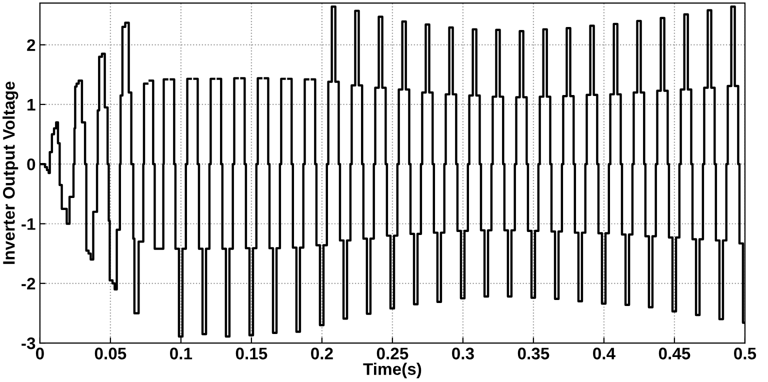 The width and height of the screenshot is (768, 382). I want to click on x-tick-label: 0, so click(40, 354).